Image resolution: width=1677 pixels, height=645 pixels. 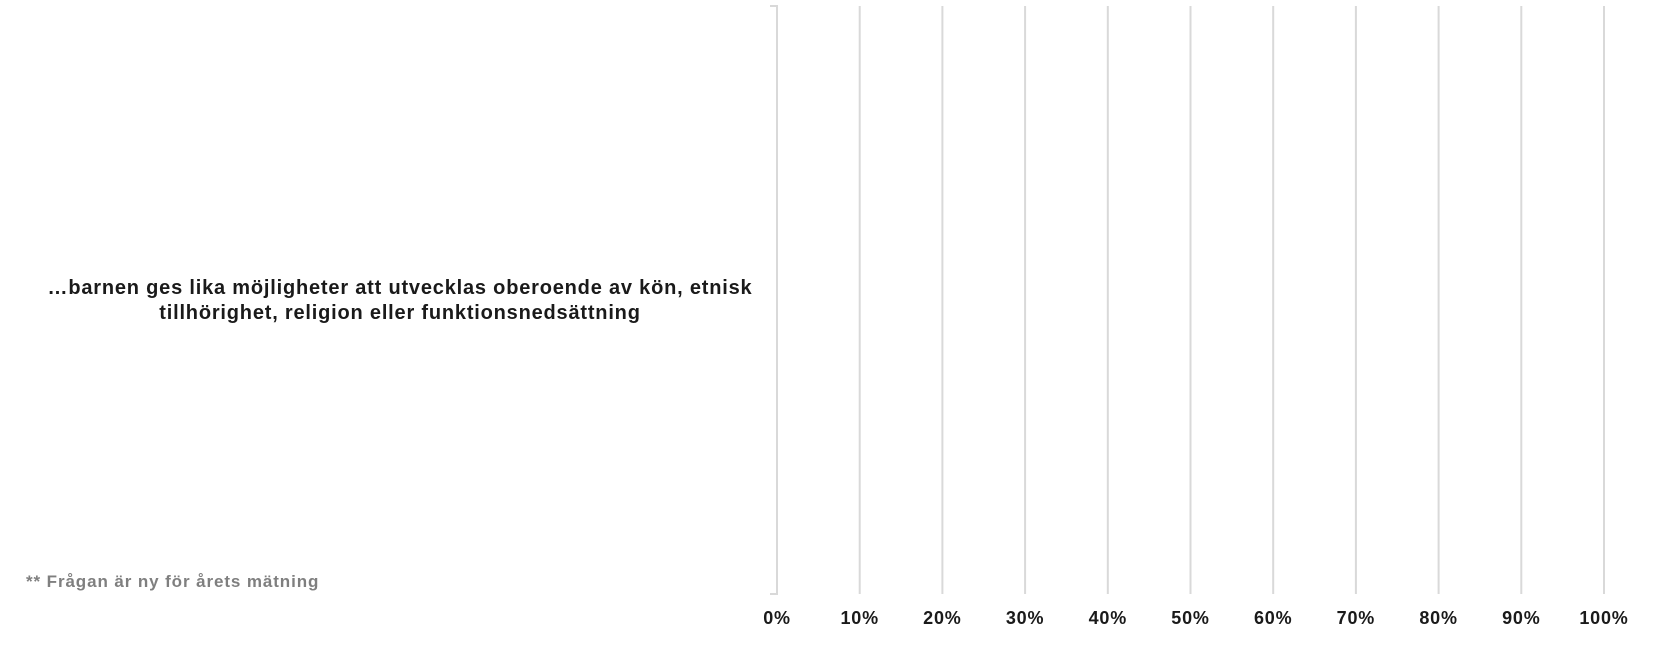 What do you see at coordinates (1273, 618) in the screenshot?
I see `x-tick-label-60: 60%` at bounding box center [1273, 618].